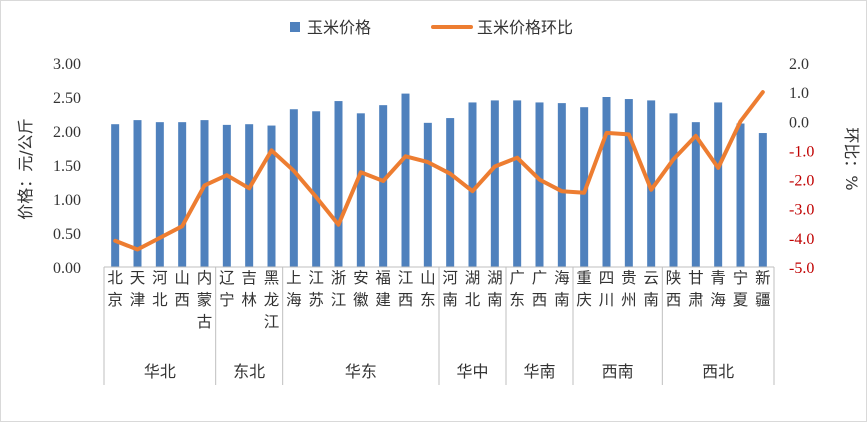  Describe the element at coordinates (361, 371) in the screenshot. I see `region-label: 华东` at that location.